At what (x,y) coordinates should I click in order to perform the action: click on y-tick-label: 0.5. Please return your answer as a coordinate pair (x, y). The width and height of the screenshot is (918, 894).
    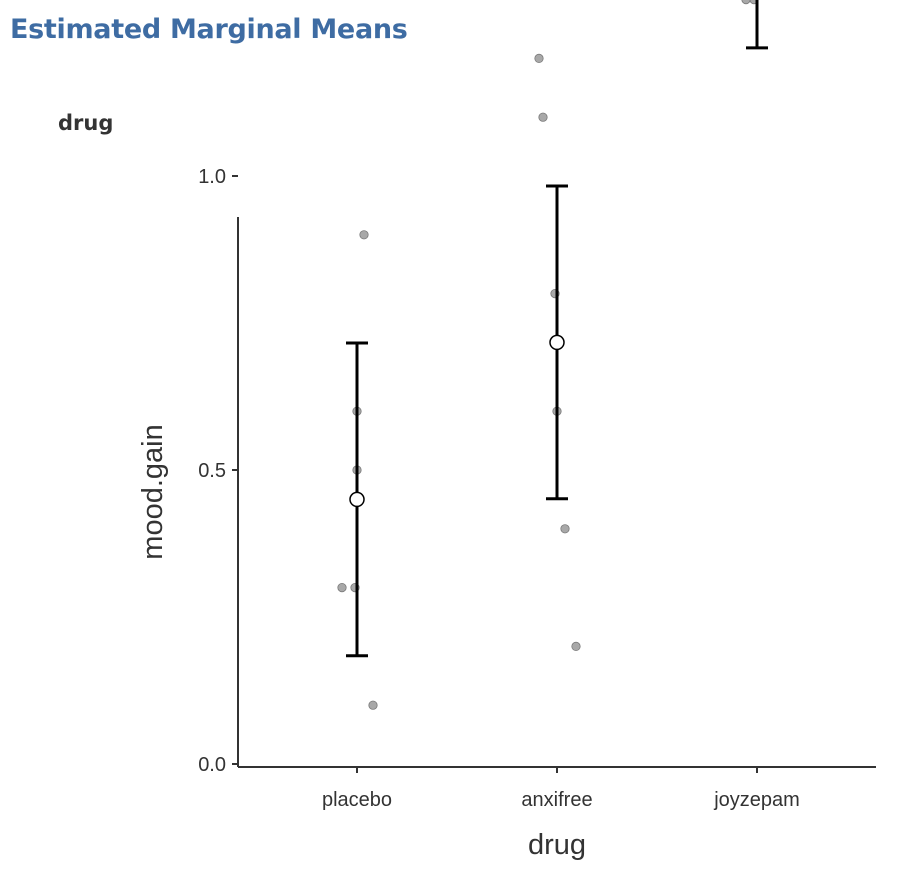
    Looking at the image, I should click on (212, 471).